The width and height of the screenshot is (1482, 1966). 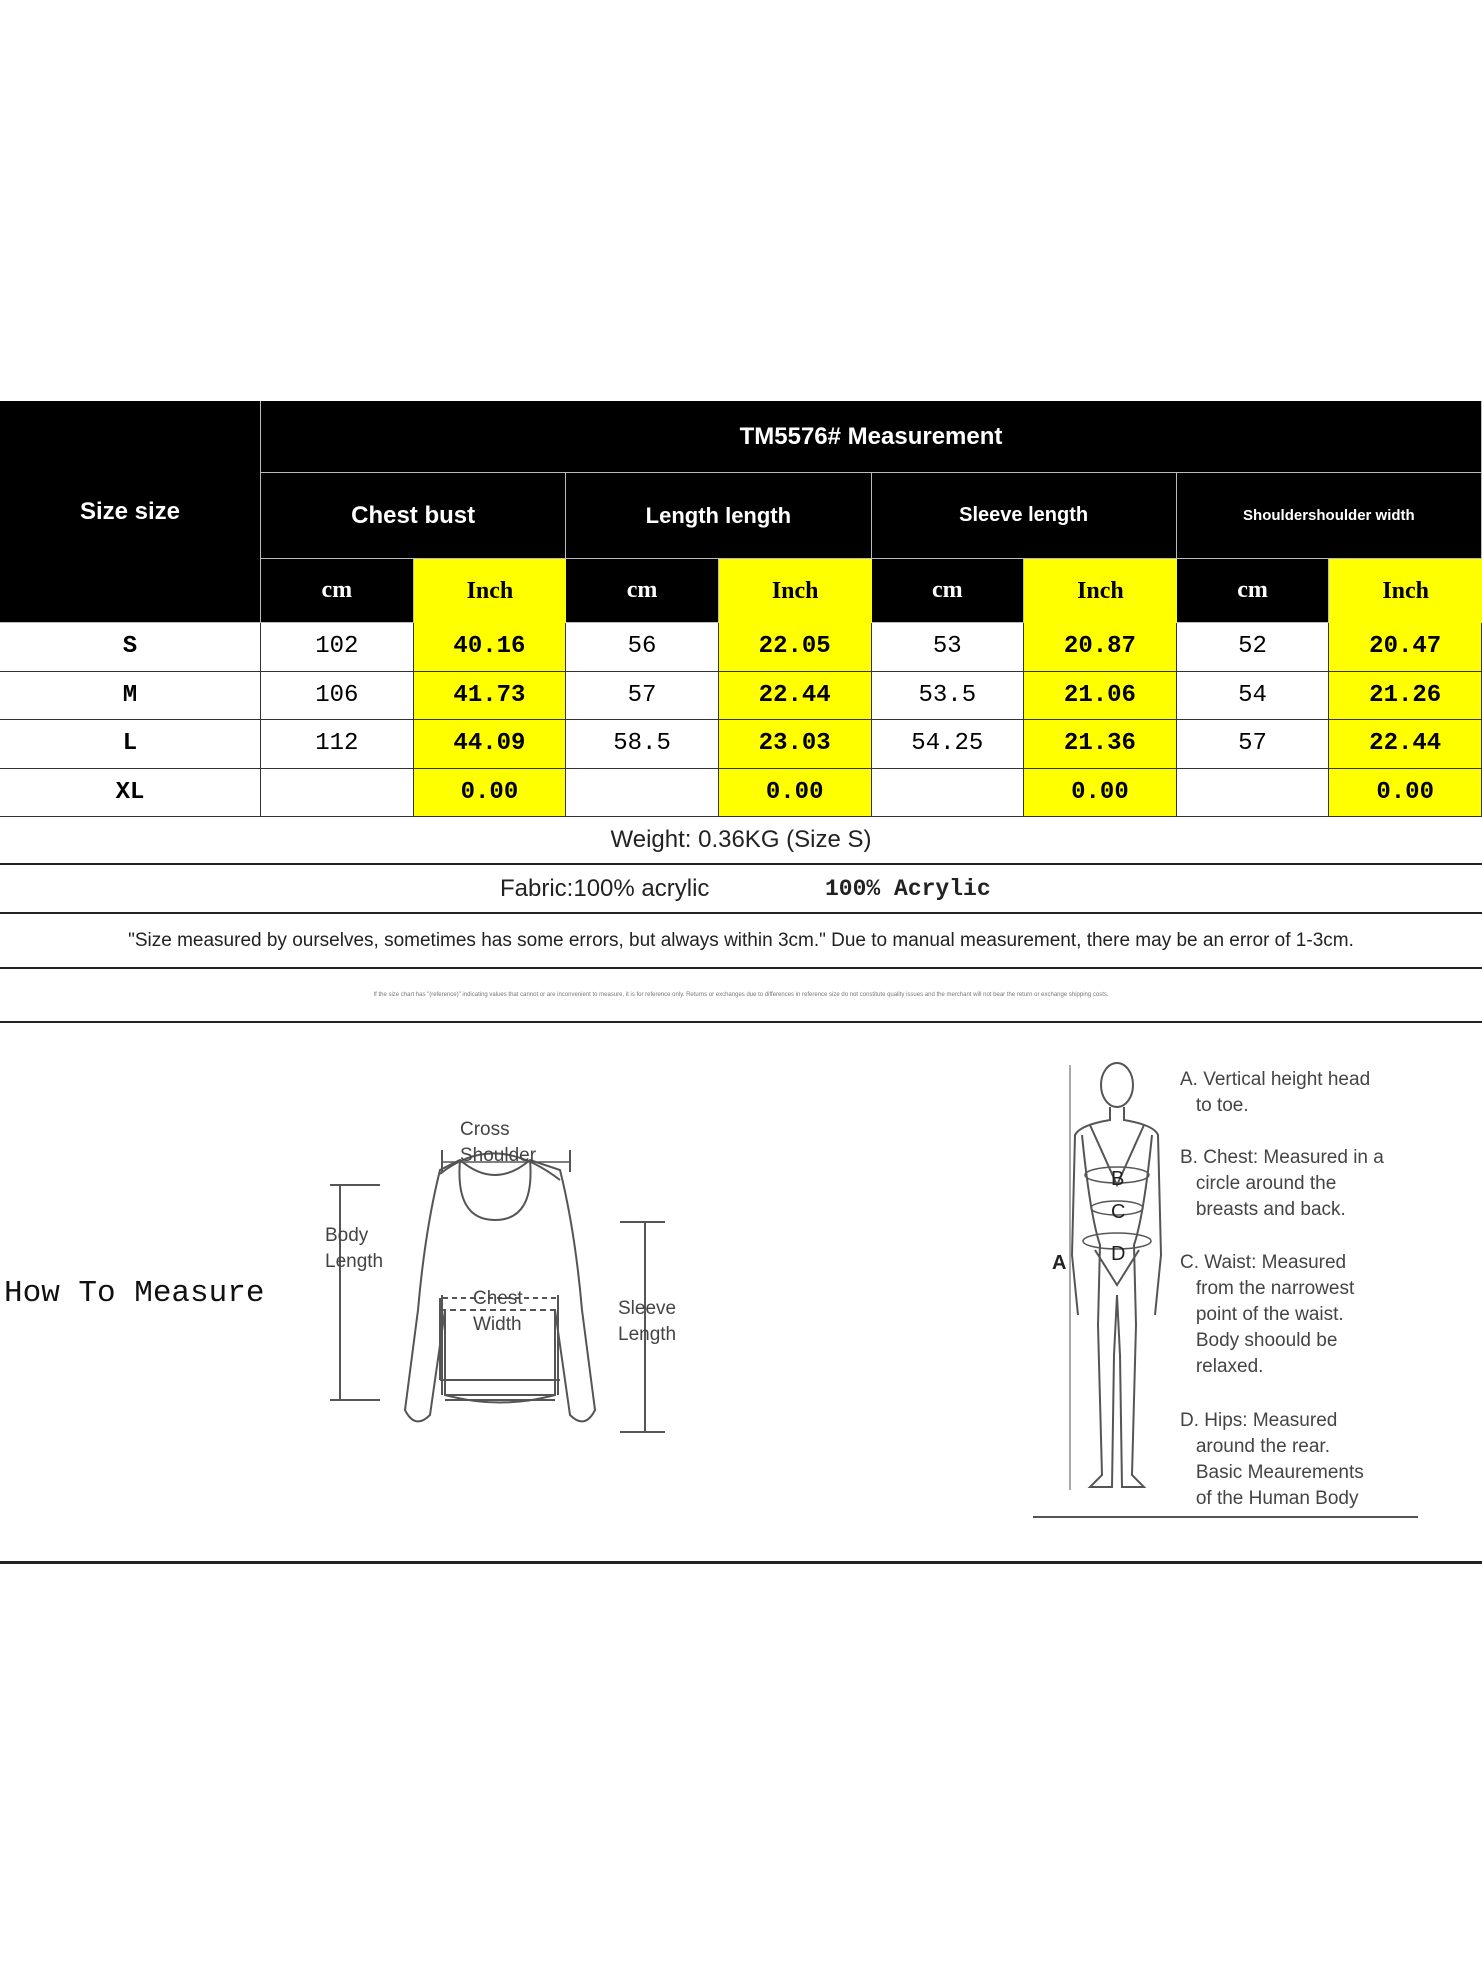 What do you see at coordinates (741, 1562) in the screenshot?
I see `section-bottom-divider` at bounding box center [741, 1562].